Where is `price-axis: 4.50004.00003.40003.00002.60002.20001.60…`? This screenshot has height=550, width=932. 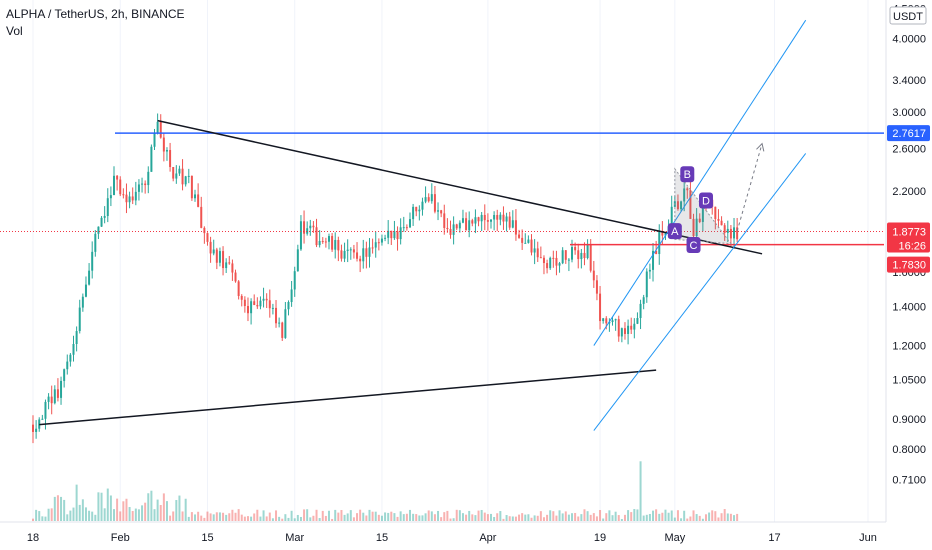 price-axis: 4.50004.00003.40003.00002.60002.20001.60… is located at coordinates (908, 275).